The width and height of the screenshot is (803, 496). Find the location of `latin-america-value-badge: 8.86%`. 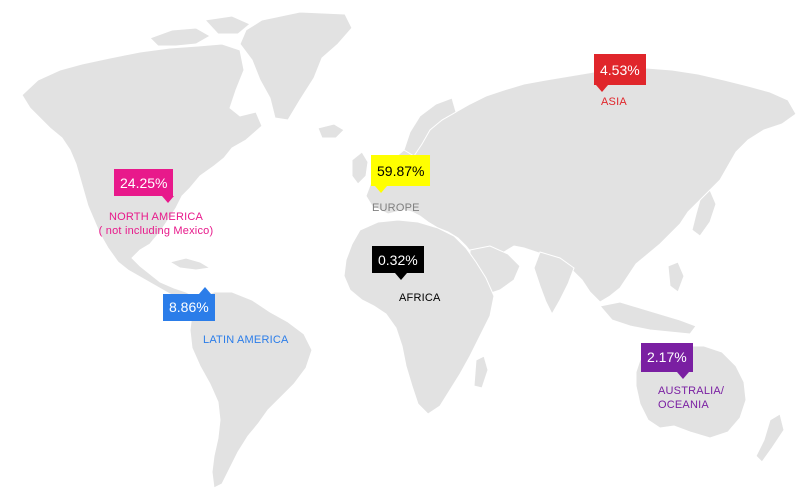

latin-america-value-badge: 8.86% is located at coordinates (189, 304).